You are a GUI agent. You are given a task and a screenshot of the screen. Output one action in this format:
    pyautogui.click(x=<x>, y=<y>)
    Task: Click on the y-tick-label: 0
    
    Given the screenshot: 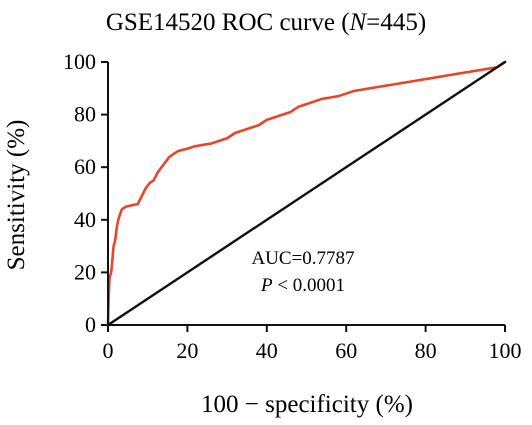 What is the action you would take?
    pyautogui.click(x=90, y=324)
    